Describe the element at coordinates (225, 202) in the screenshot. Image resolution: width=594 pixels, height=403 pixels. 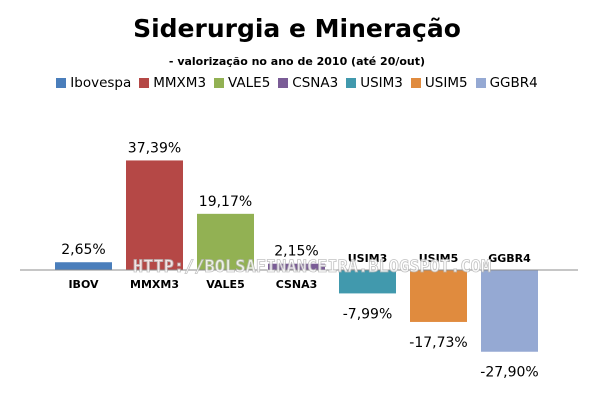
I see `data-label-vale5: 19,17%` at that location.